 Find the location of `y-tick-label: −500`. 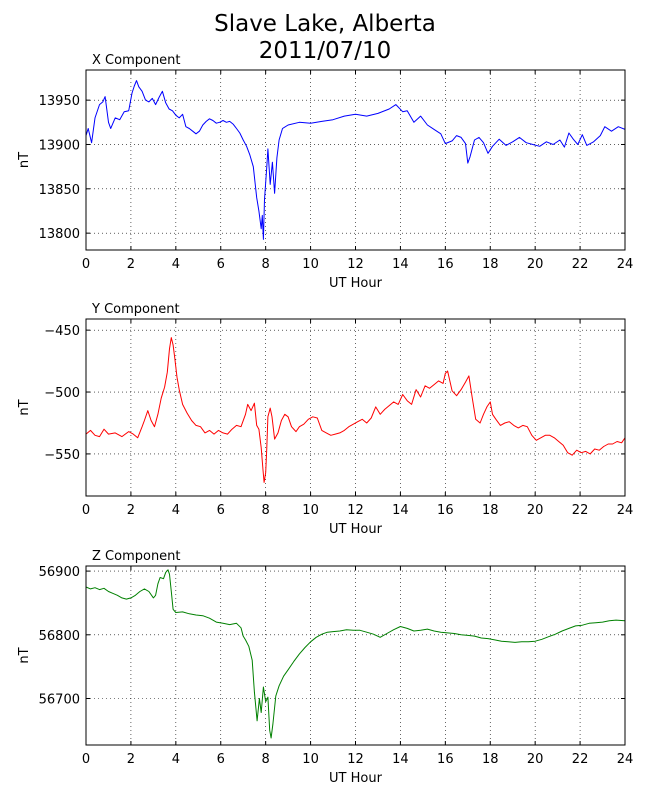

y-tick-label: −500 is located at coordinates (62, 393).